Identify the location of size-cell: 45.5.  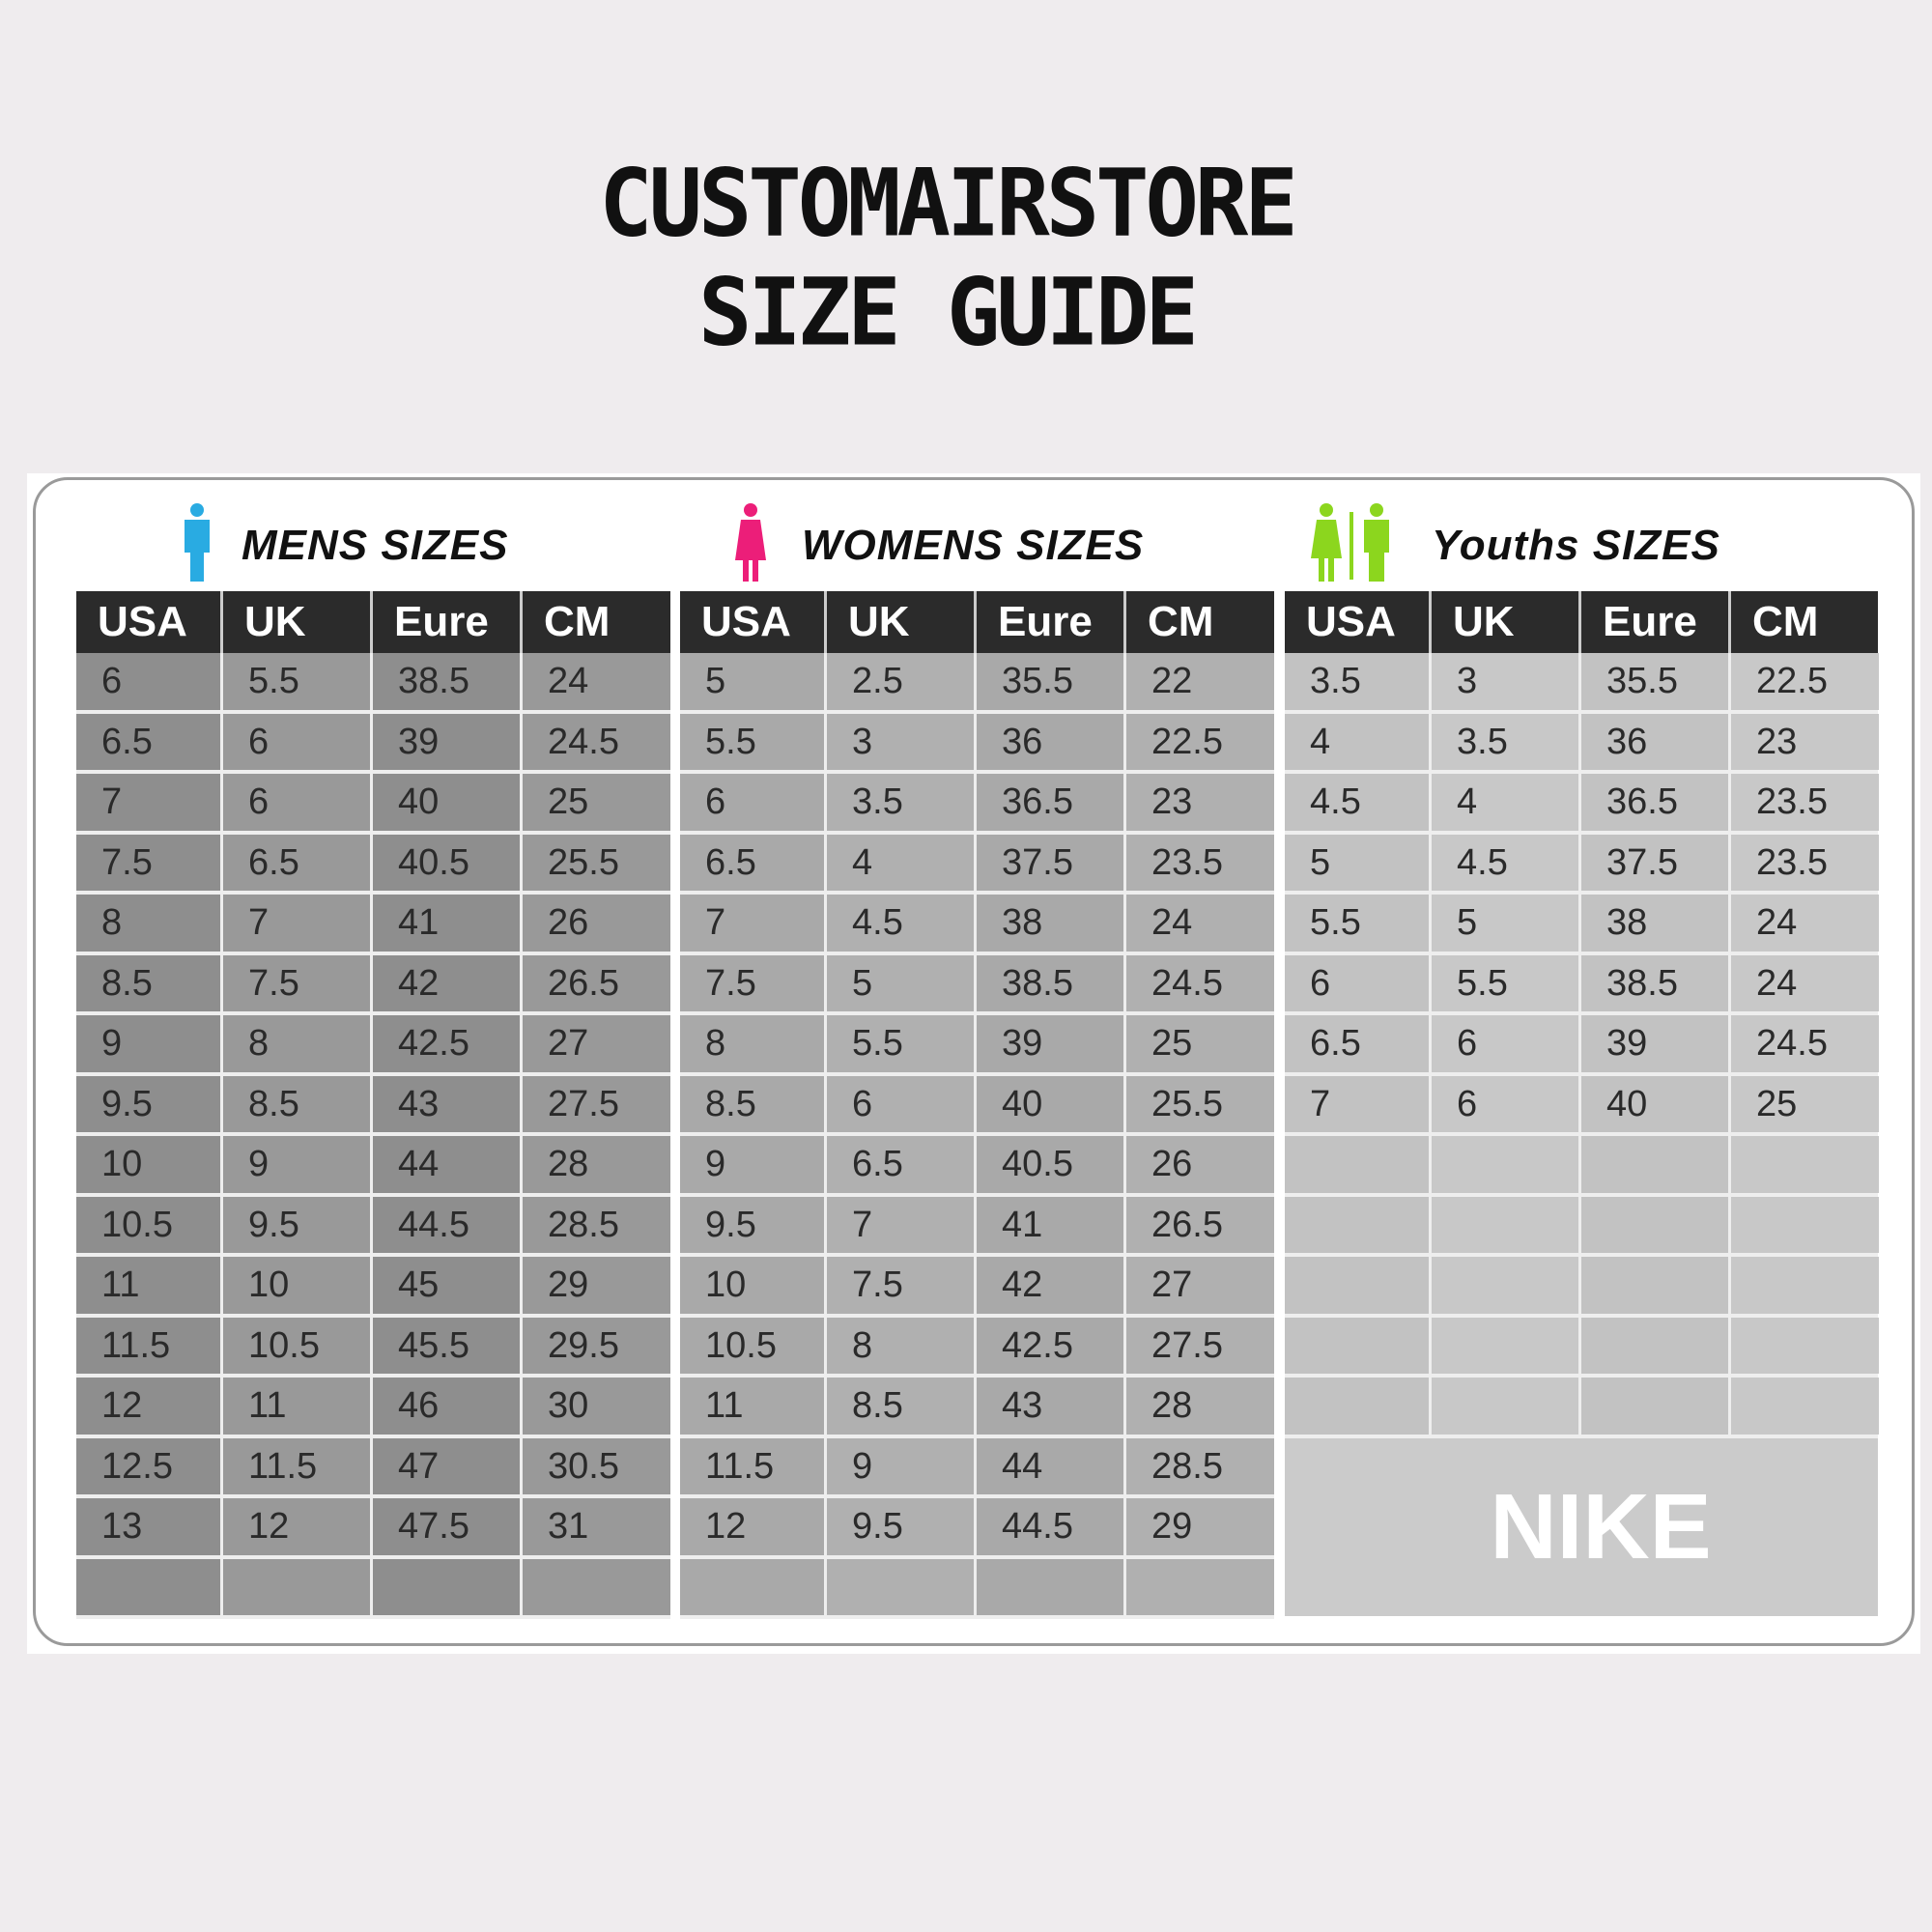
(448, 1345).